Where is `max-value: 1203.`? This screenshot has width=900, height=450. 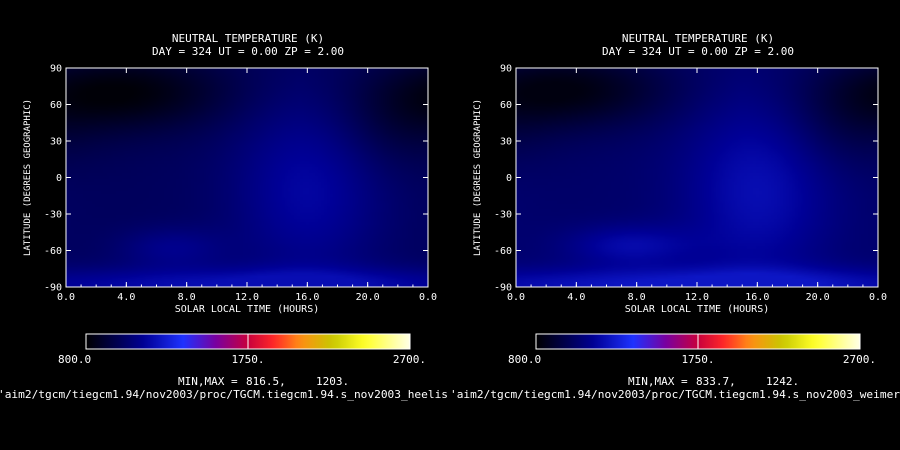
max-value: 1203. is located at coordinates (332, 381).